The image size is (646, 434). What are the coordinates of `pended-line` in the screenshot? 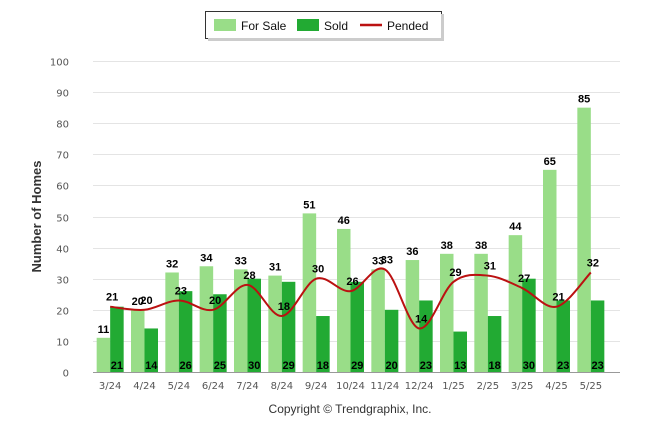 It's located at (351, 298).